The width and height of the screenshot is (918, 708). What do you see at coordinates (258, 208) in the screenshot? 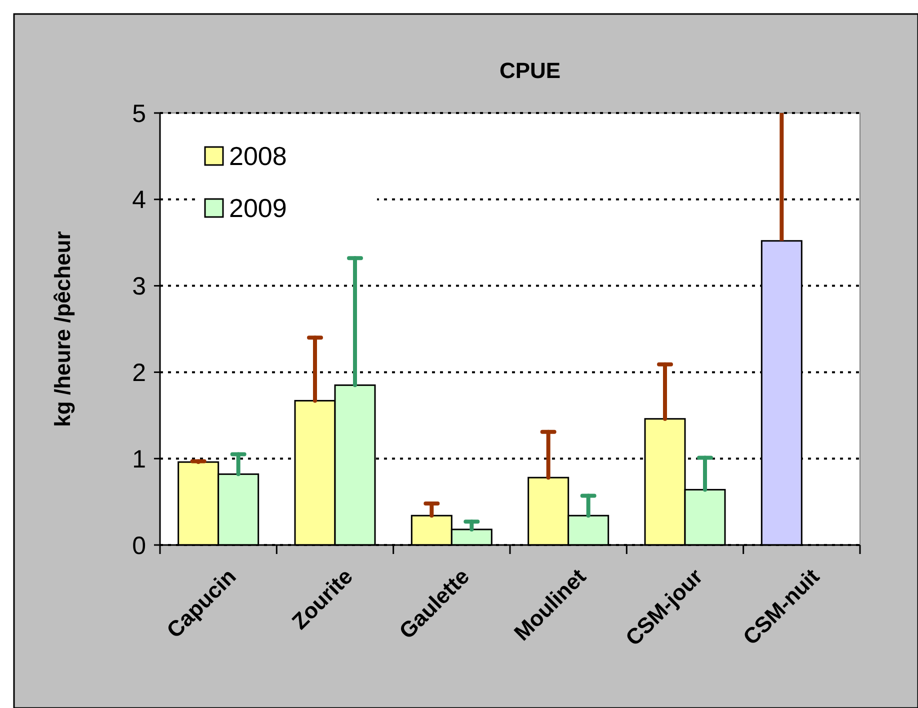
I see `legend-label: 2009` at bounding box center [258, 208].